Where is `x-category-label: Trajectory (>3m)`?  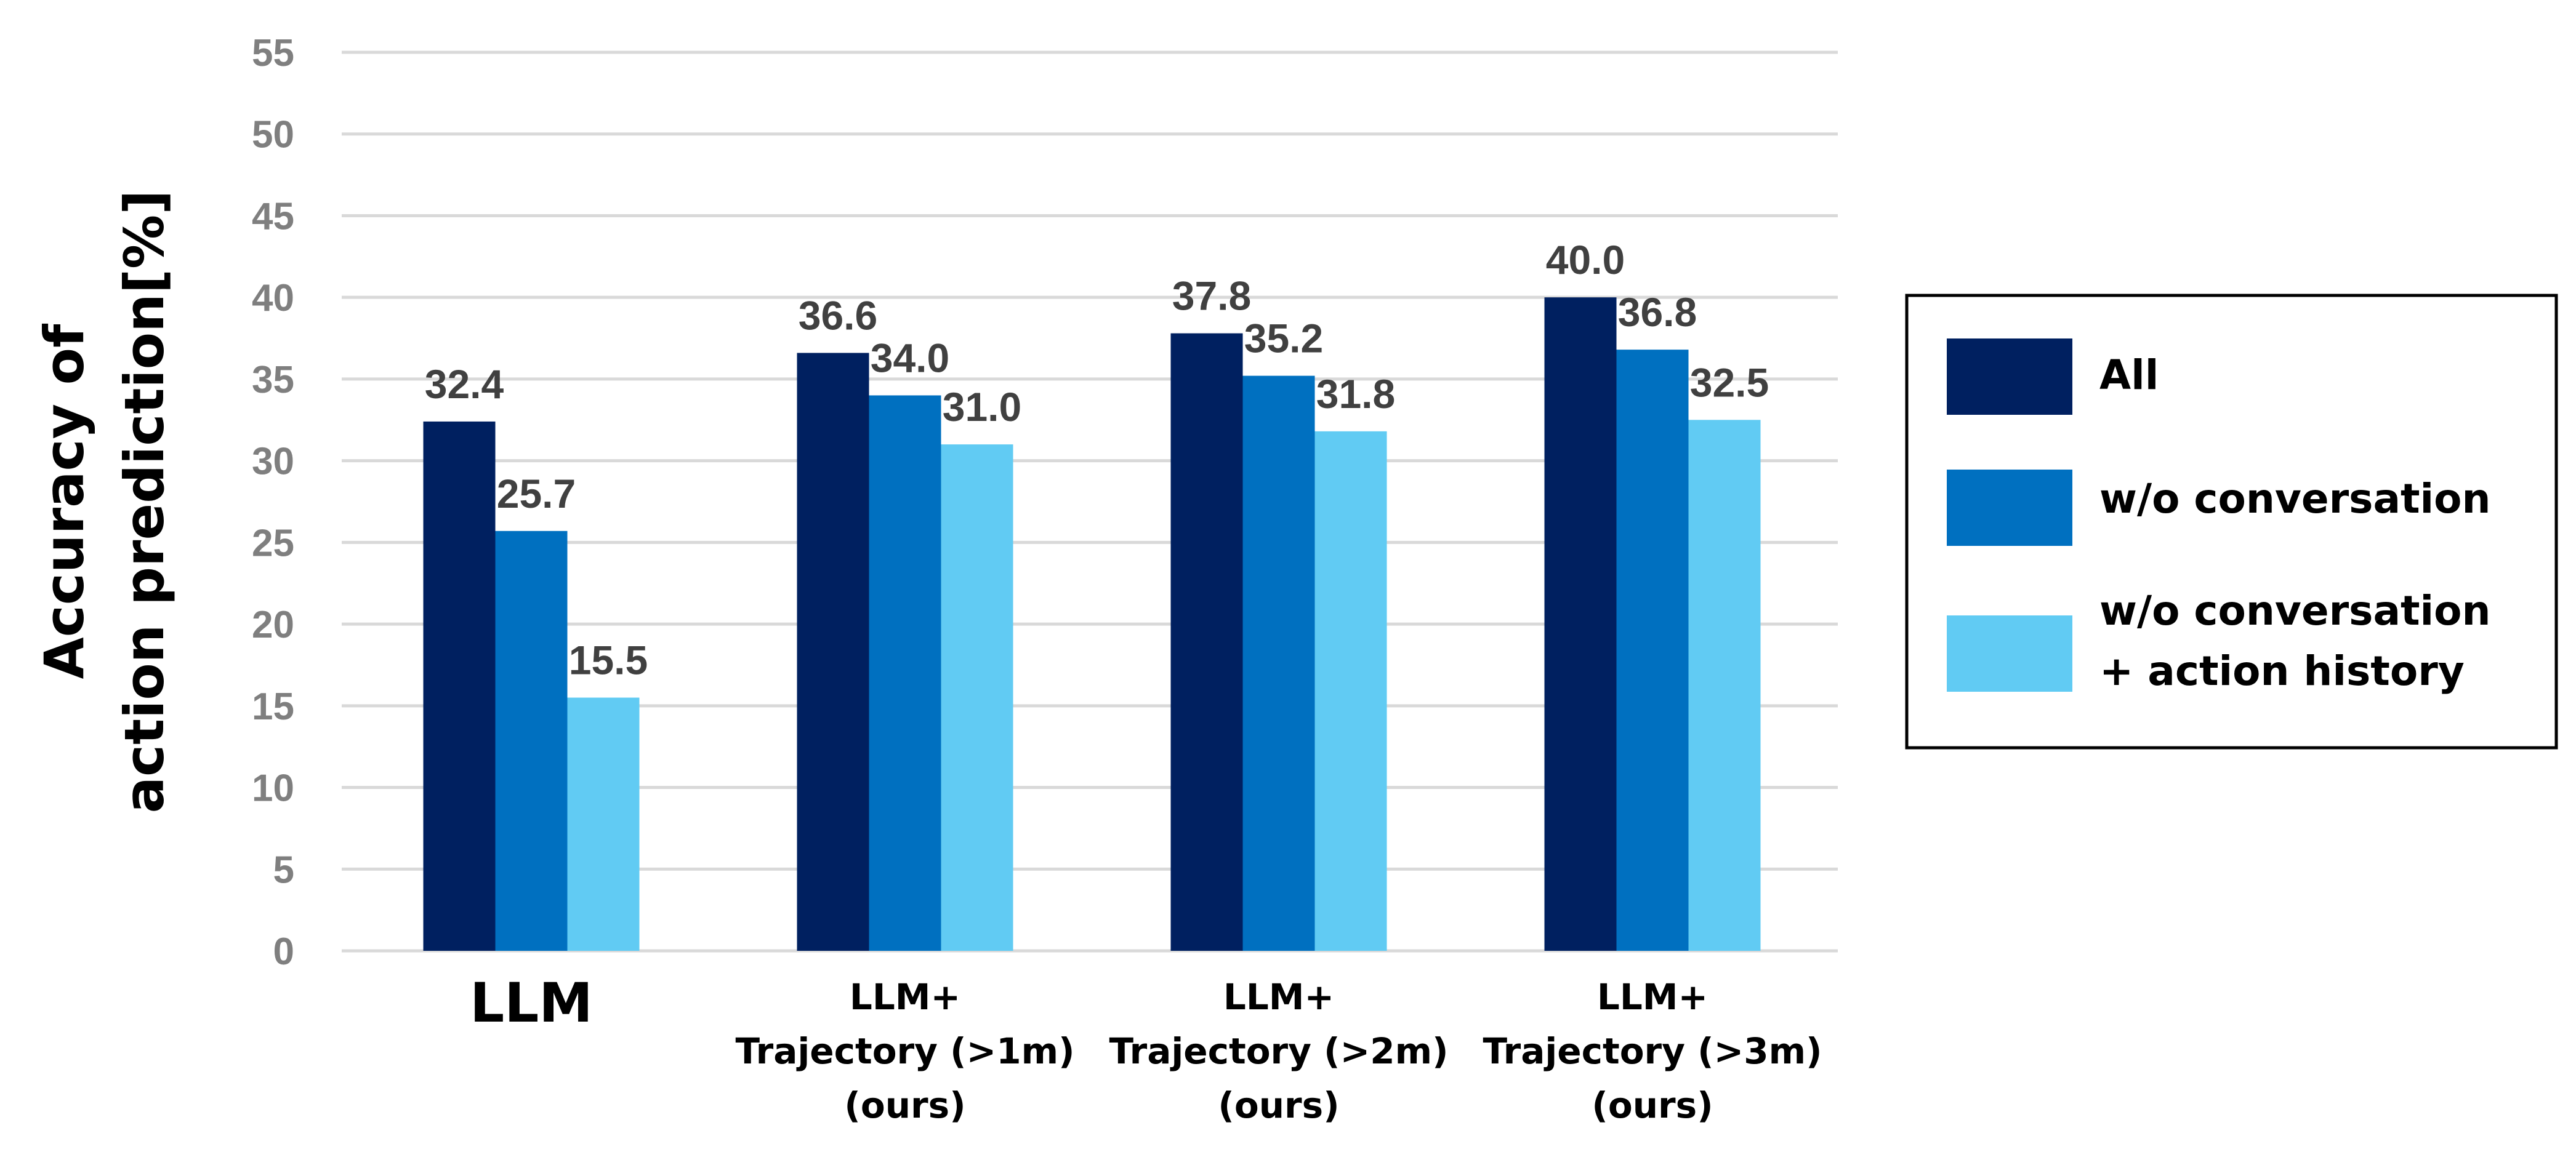
x-category-label: Trajectory (>3m) is located at coordinates (1652, 1051).